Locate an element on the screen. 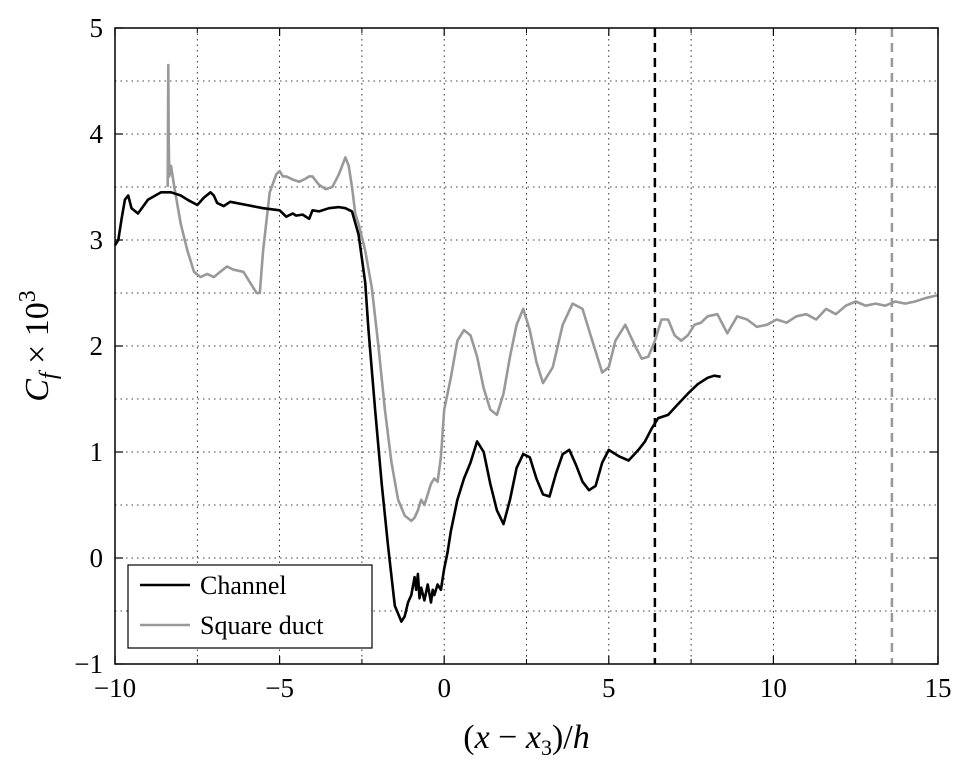 The image size is (973, 771). y-tick-label: −1 is located at coordinates (88, 664).